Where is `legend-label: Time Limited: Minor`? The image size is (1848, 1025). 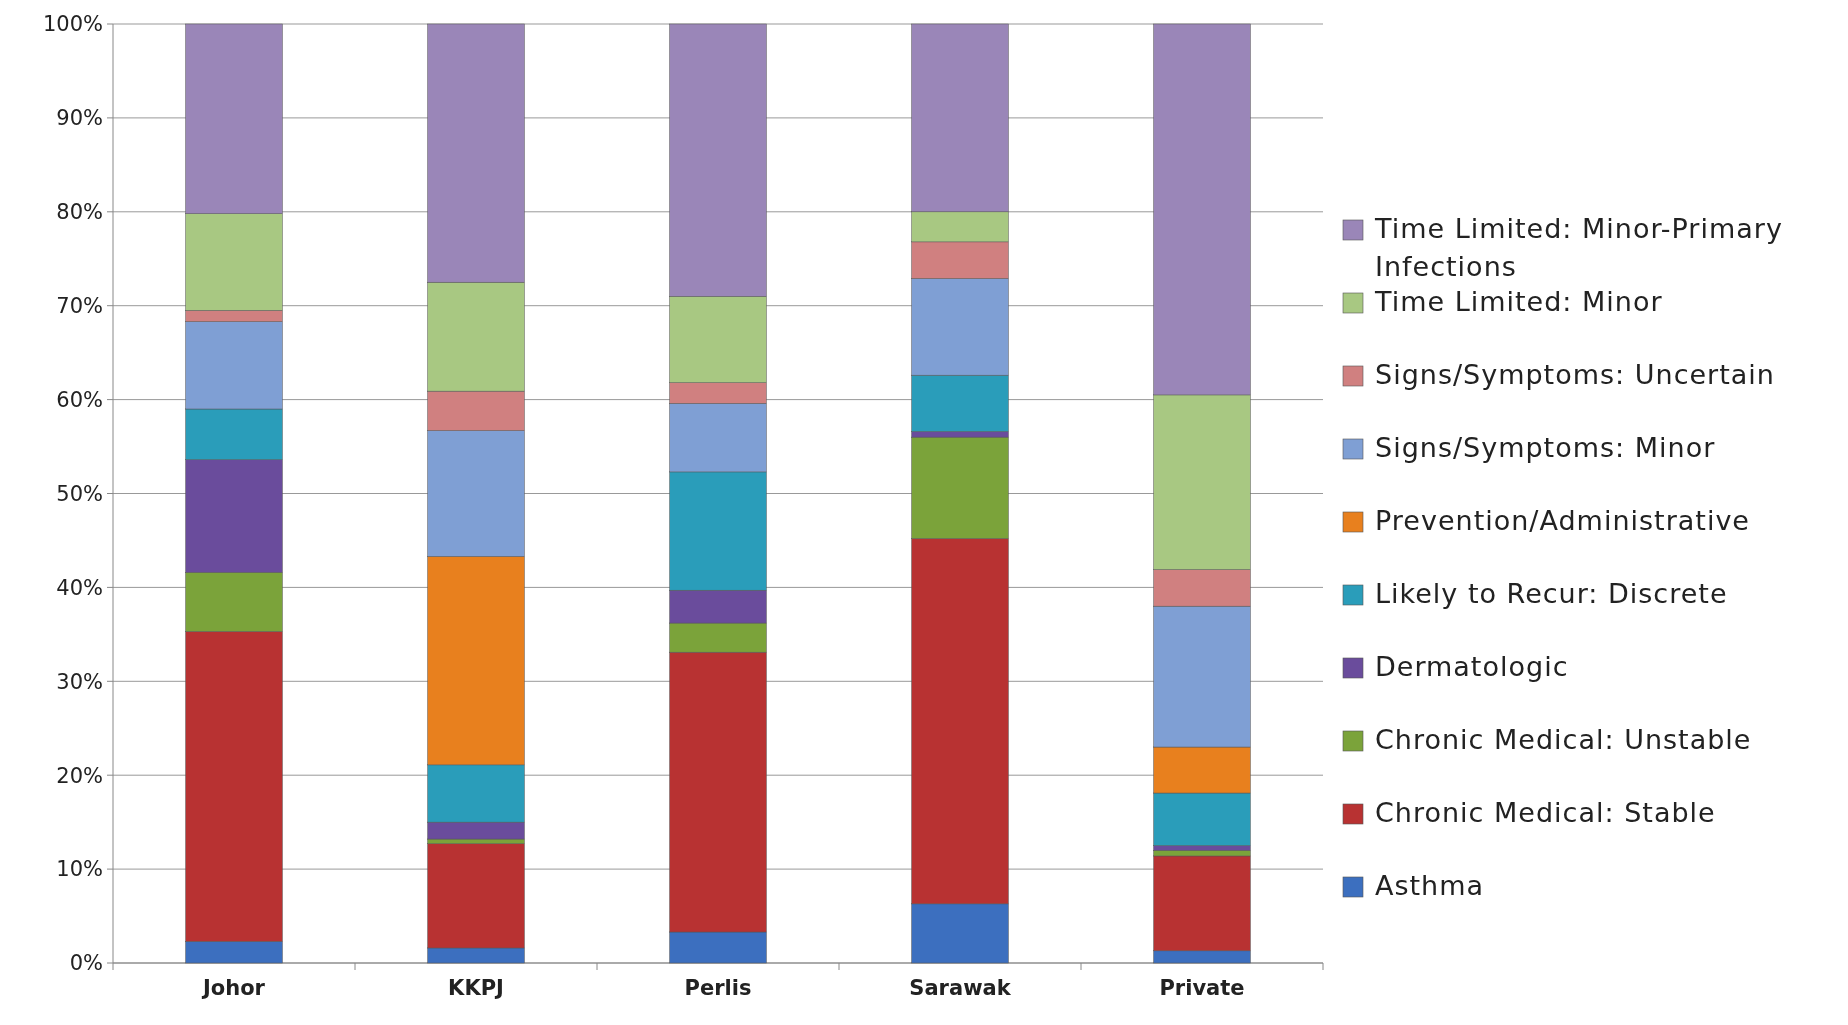
legend-label: Time Limited: Minor is located at coordinates (1518, 301).